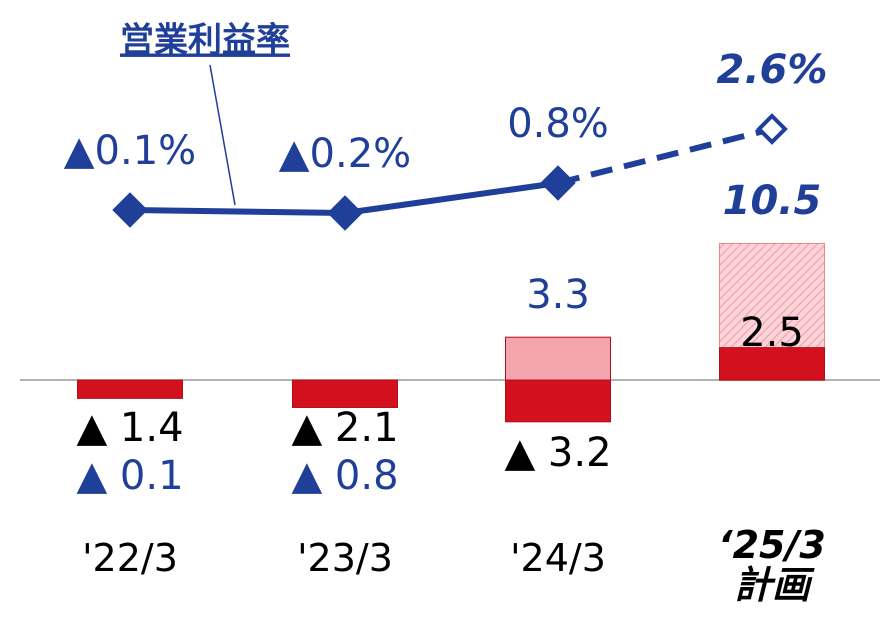  What do you see at coordinates (558, 124) in the screenshot?
I see `value-label: 0.8%` at bounding box center [558, 124].